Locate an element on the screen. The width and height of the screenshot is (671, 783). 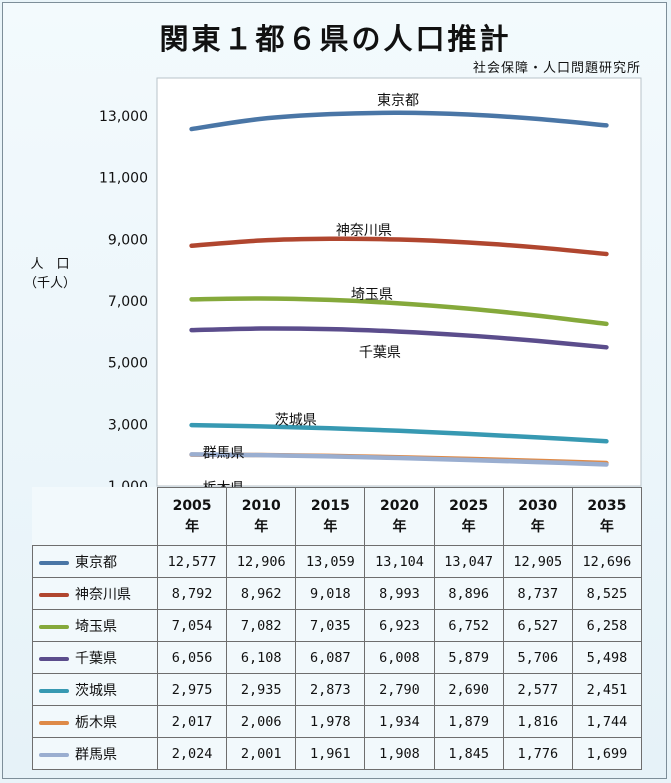
table-row: 栃木県 2,017 2,006 1,978 1,934 1,879 1,816 1,744 is located at coordinates (337, 721).